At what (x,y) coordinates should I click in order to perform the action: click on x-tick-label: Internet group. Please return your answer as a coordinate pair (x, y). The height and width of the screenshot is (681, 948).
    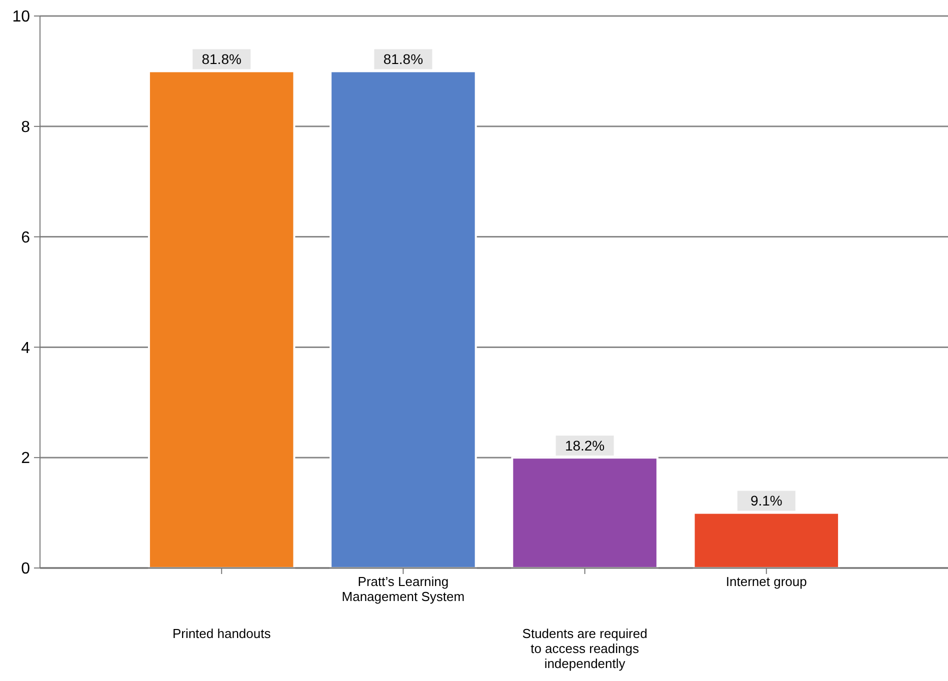
    Looking at the image, I should click on (766, 581).